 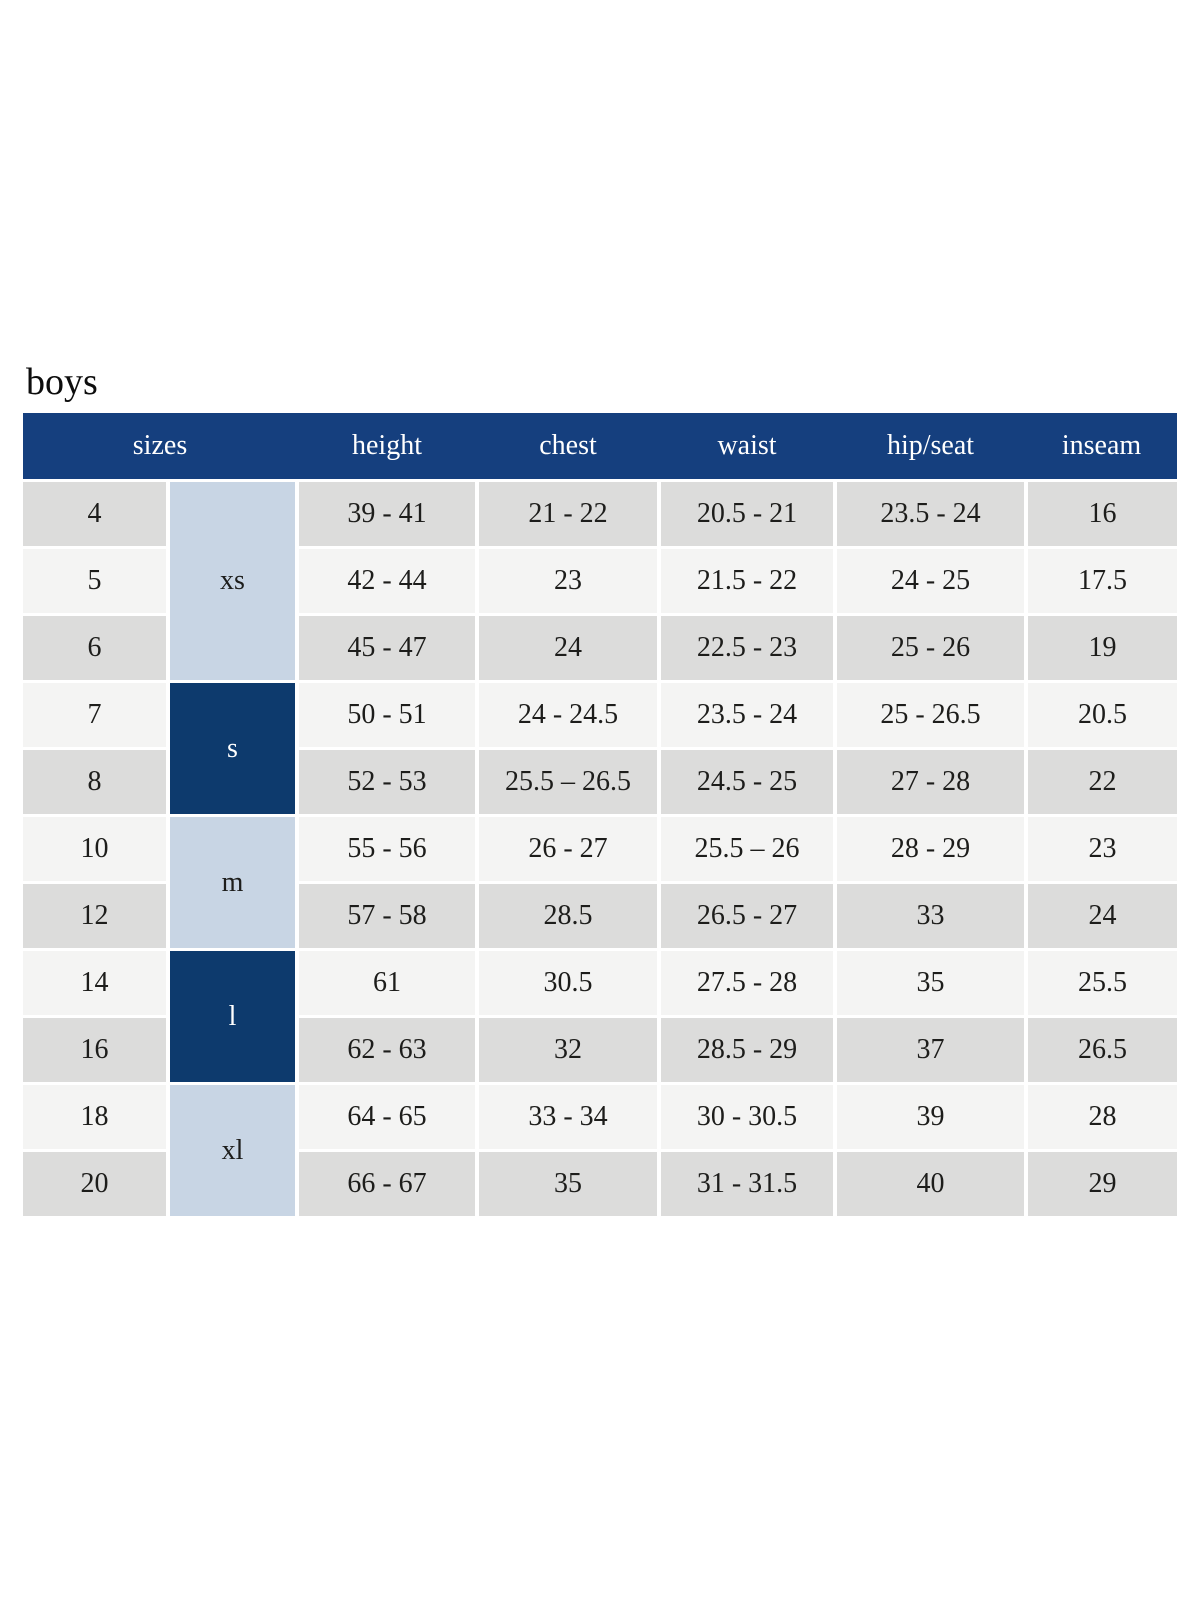 I want to click on cell-hip-seat: 39, so click(x=930, y=1117).